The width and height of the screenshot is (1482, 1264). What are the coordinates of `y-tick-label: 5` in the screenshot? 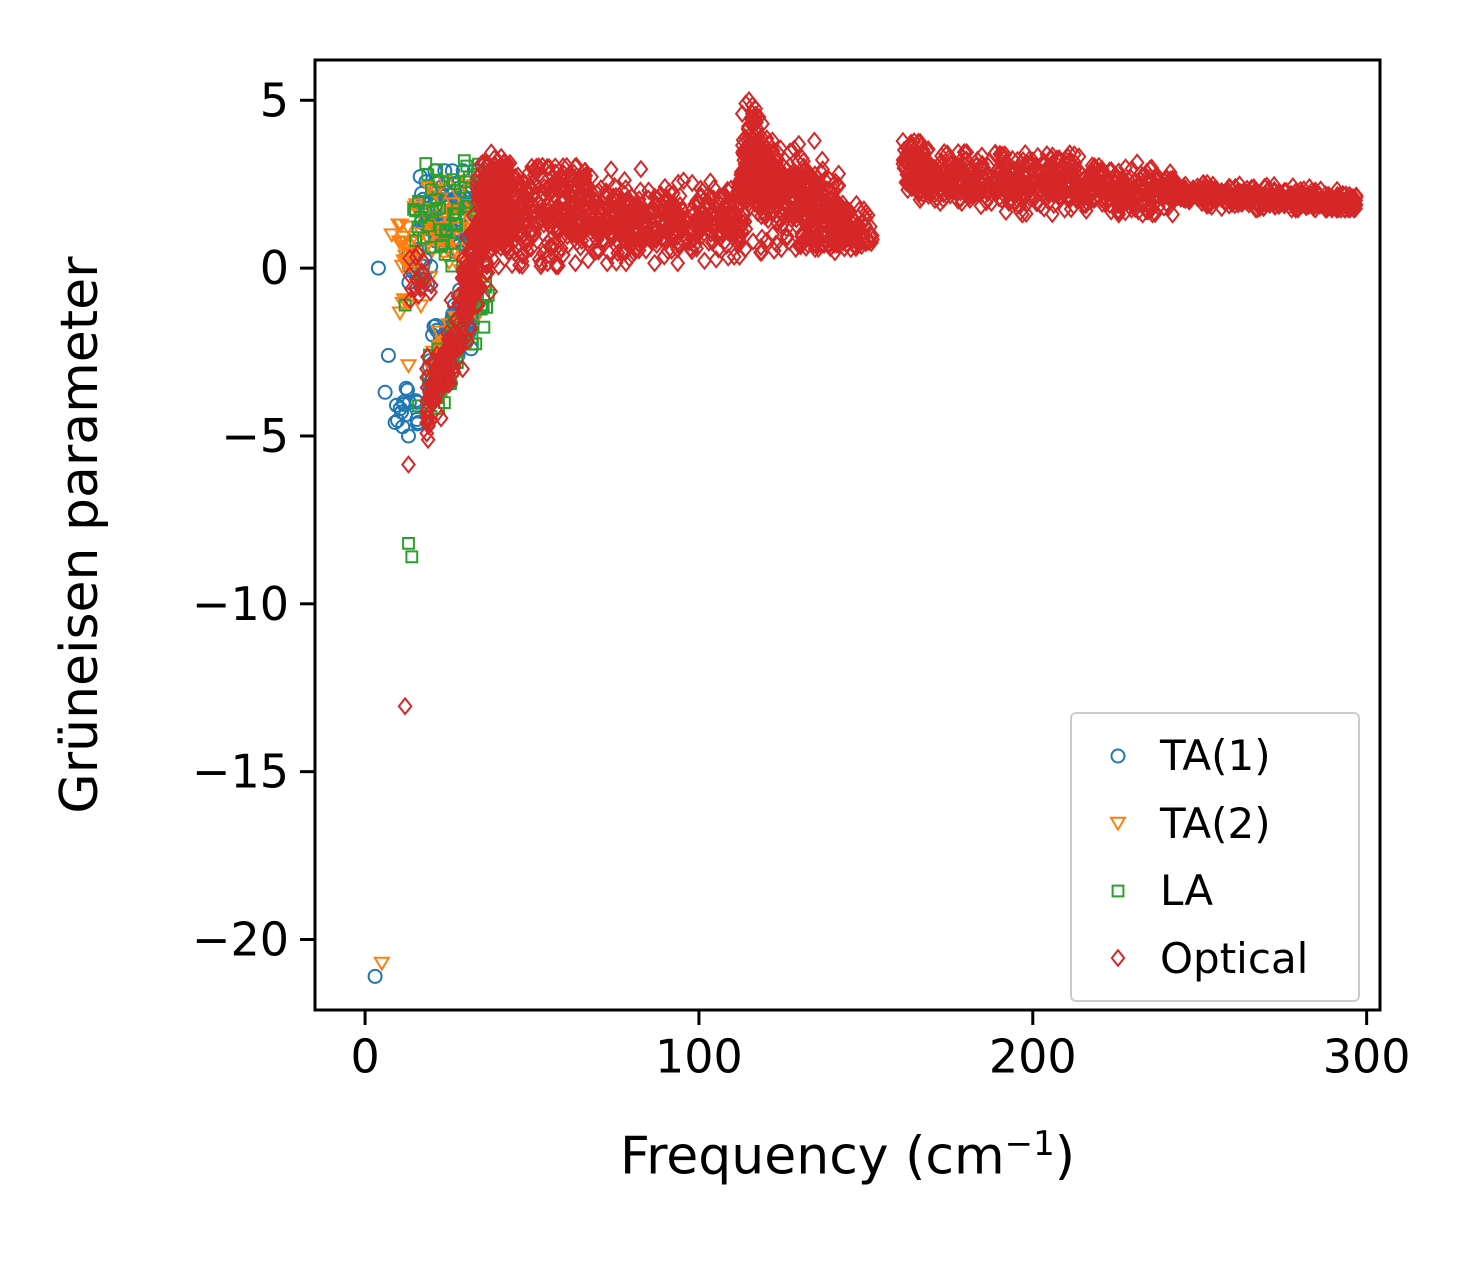 It's located at (274, 100).